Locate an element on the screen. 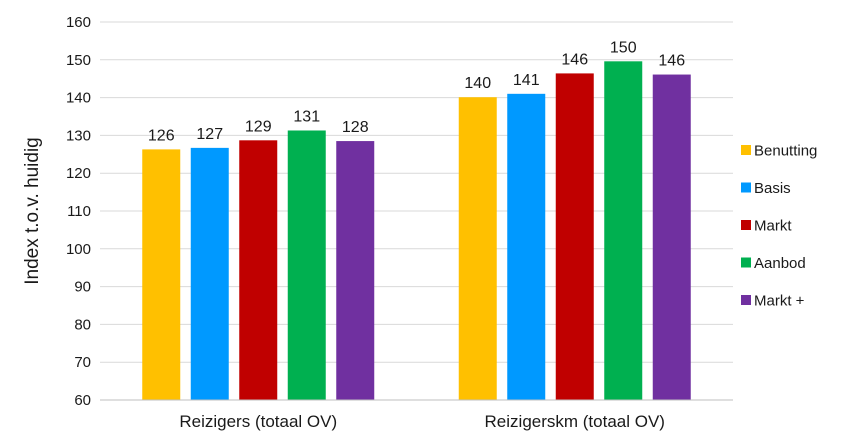  data-label: 129 is located at coordinates (258, 126).